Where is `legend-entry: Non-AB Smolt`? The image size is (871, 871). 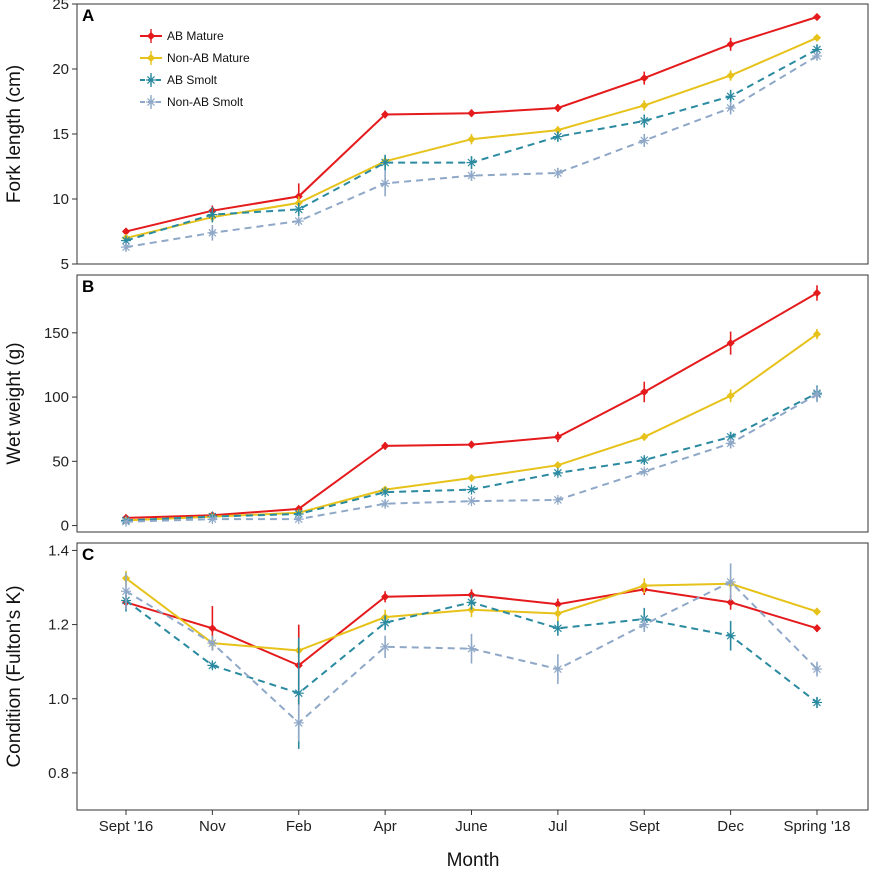
legend-entry: Non-AB Smolt is located at coordinates (192, 102).